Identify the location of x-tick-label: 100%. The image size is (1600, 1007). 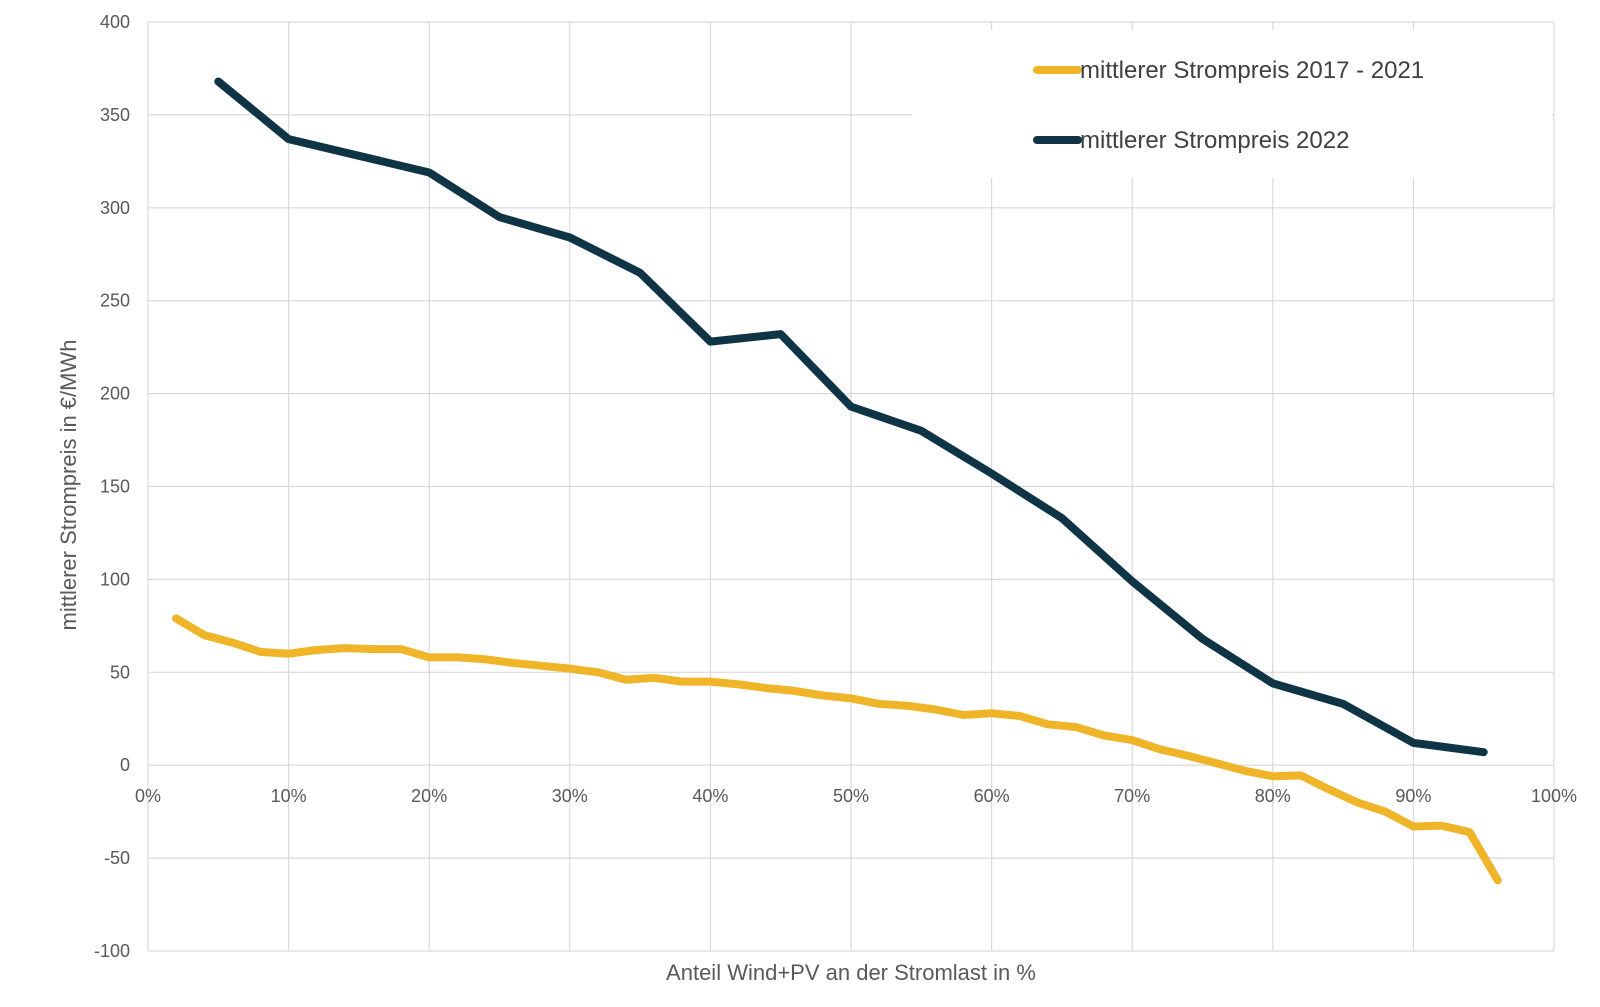
(1554, 796).